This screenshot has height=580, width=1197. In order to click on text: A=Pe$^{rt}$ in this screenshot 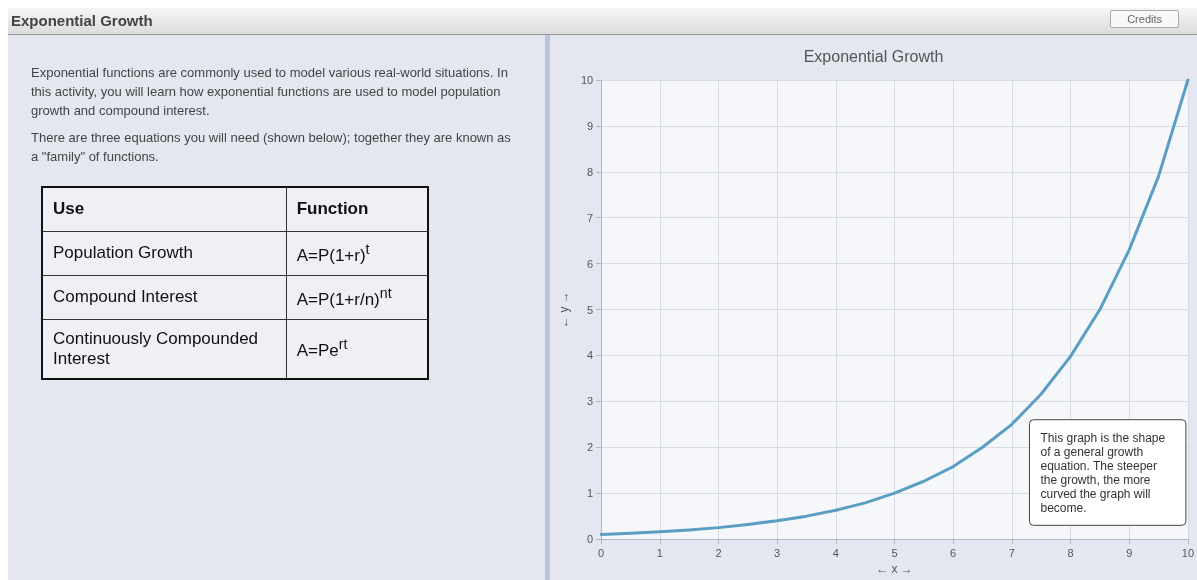, I will do `click(357, 349)`.